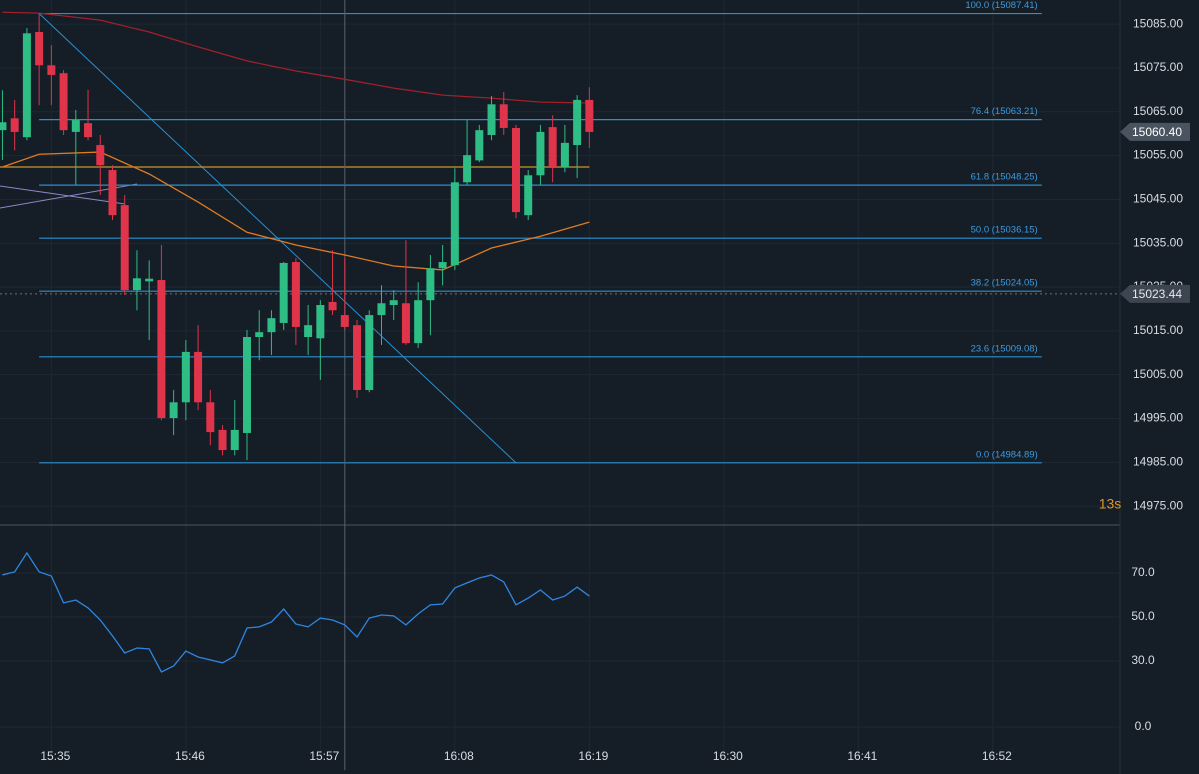 Image resolution: width=1199 pixels, height=774 pixels. Describe the element at coordinates (1158, 23) in the screenshot. I see `y-tick-label: 15085.00` at that location.